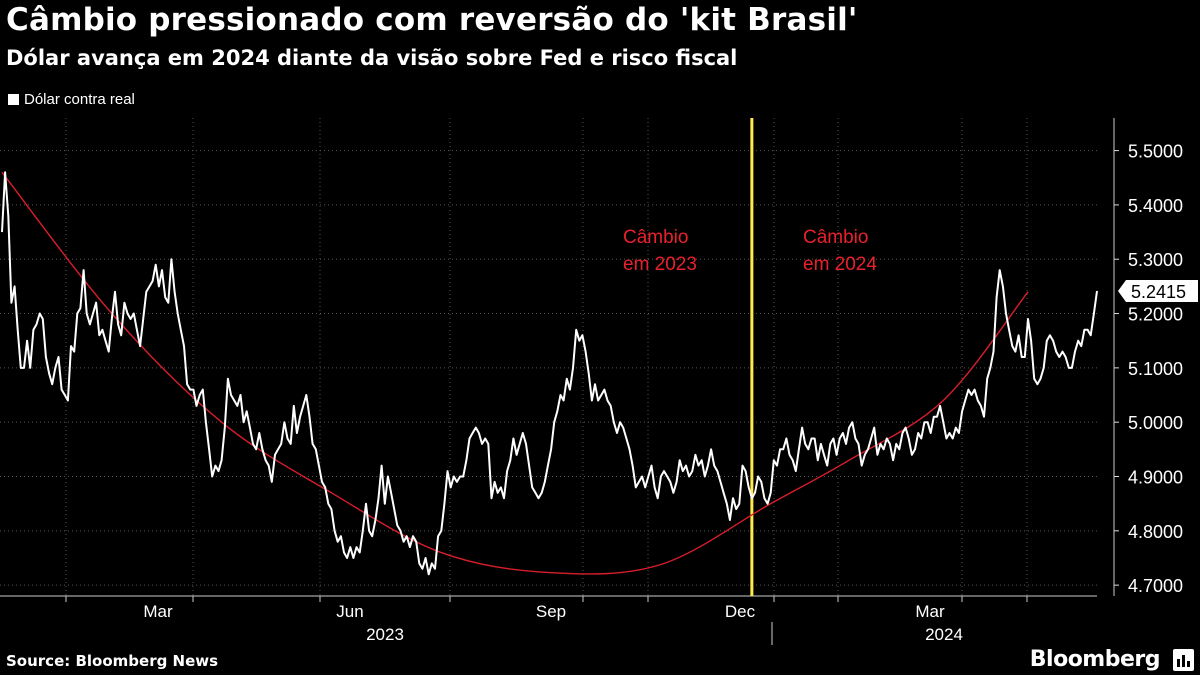 Image resolution: width=1200 pixels, height=675 pixels. I want to click on annotation-cambio-2024: Câmbio em 2024, so click(840, 251).